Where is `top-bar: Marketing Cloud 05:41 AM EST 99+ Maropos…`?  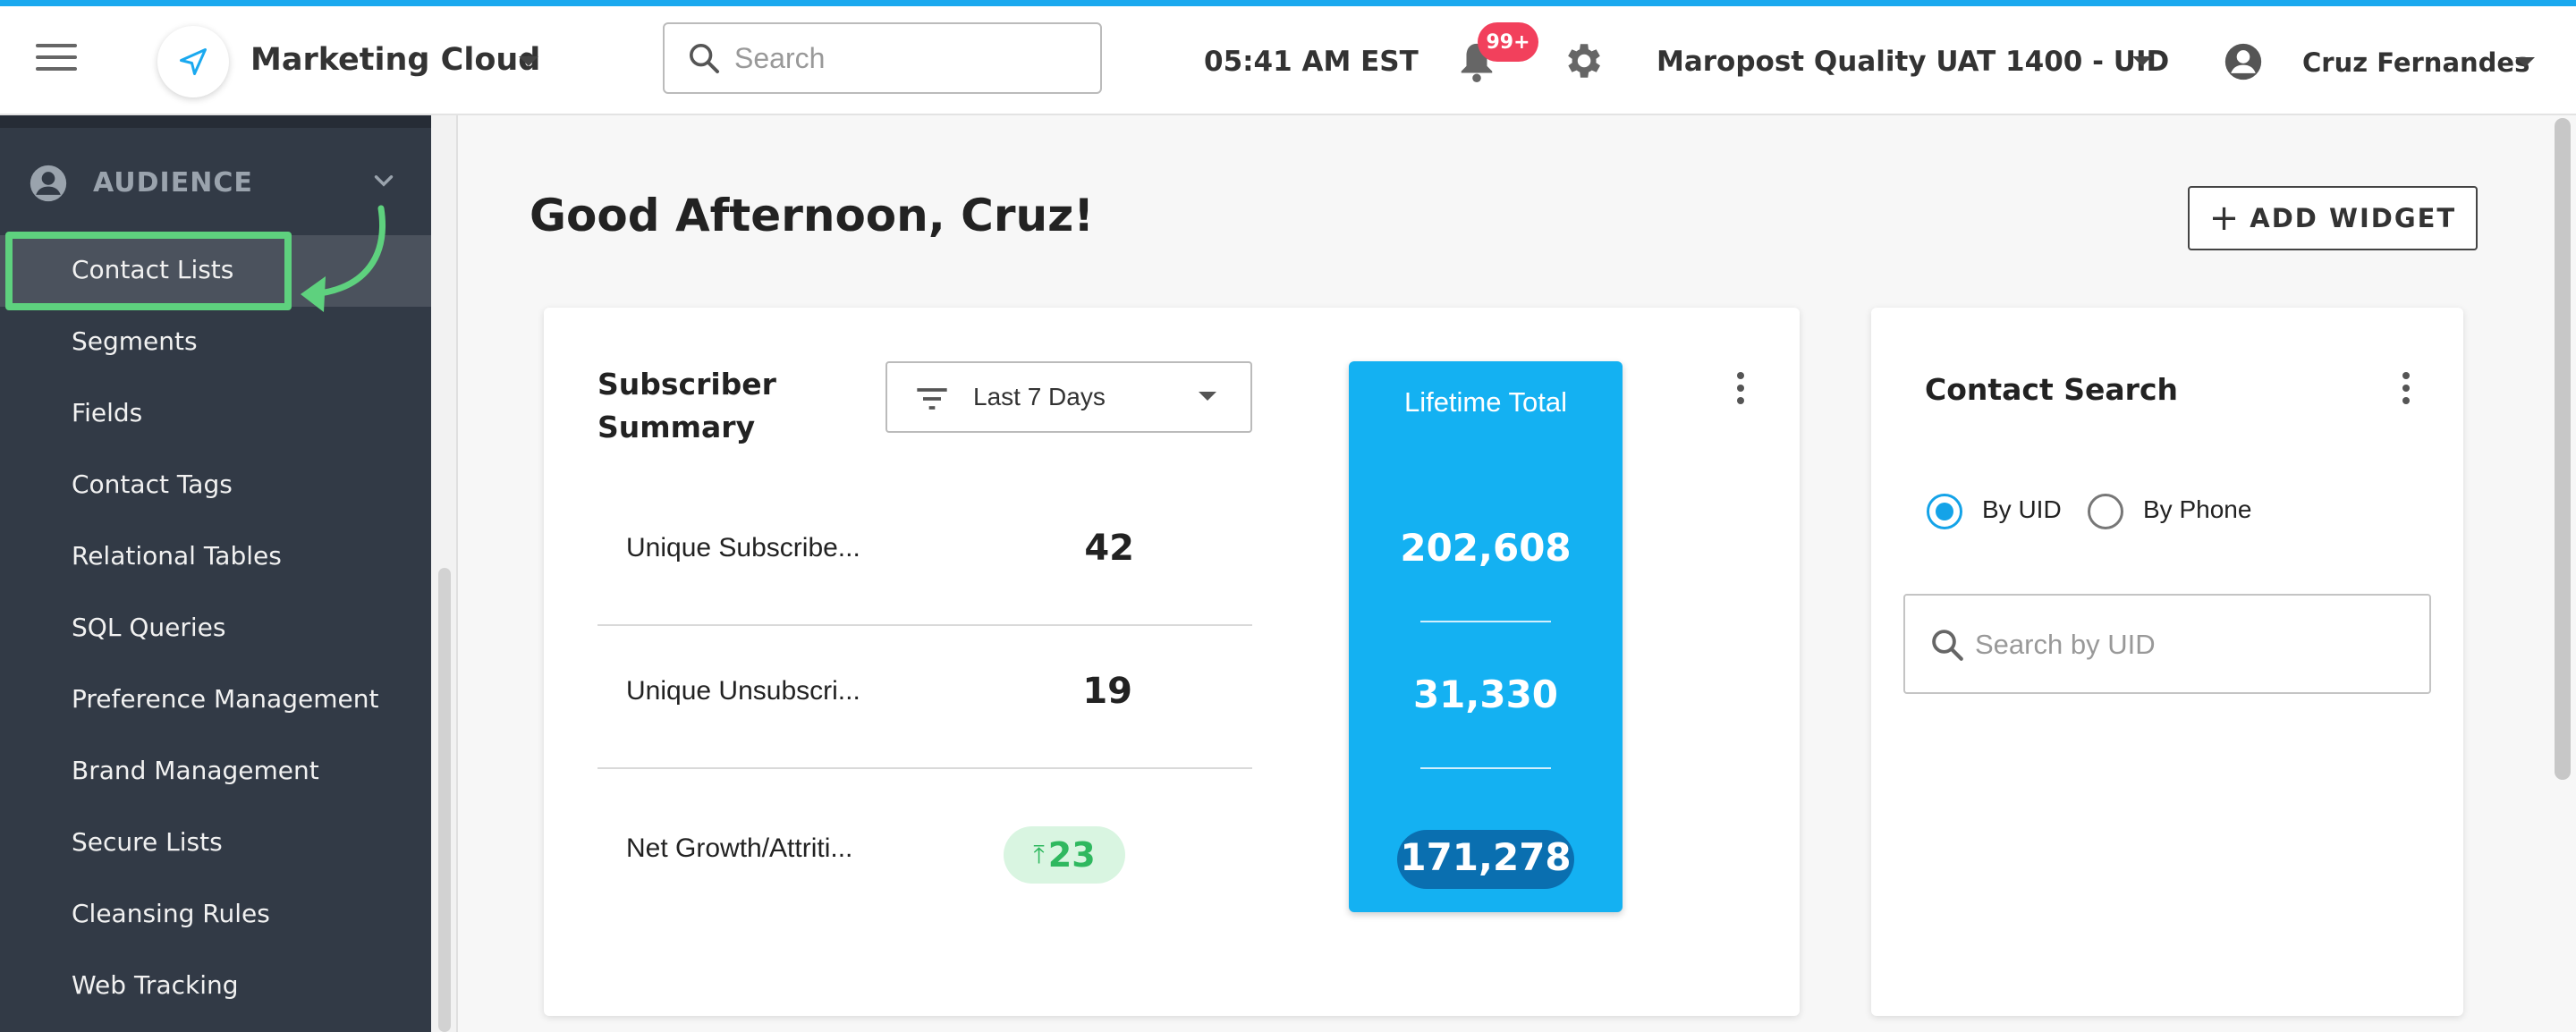 top-bar: Marketing Cloud 05:41 AM EST 99+ Maropos… is located at coordinates (1288, 60).